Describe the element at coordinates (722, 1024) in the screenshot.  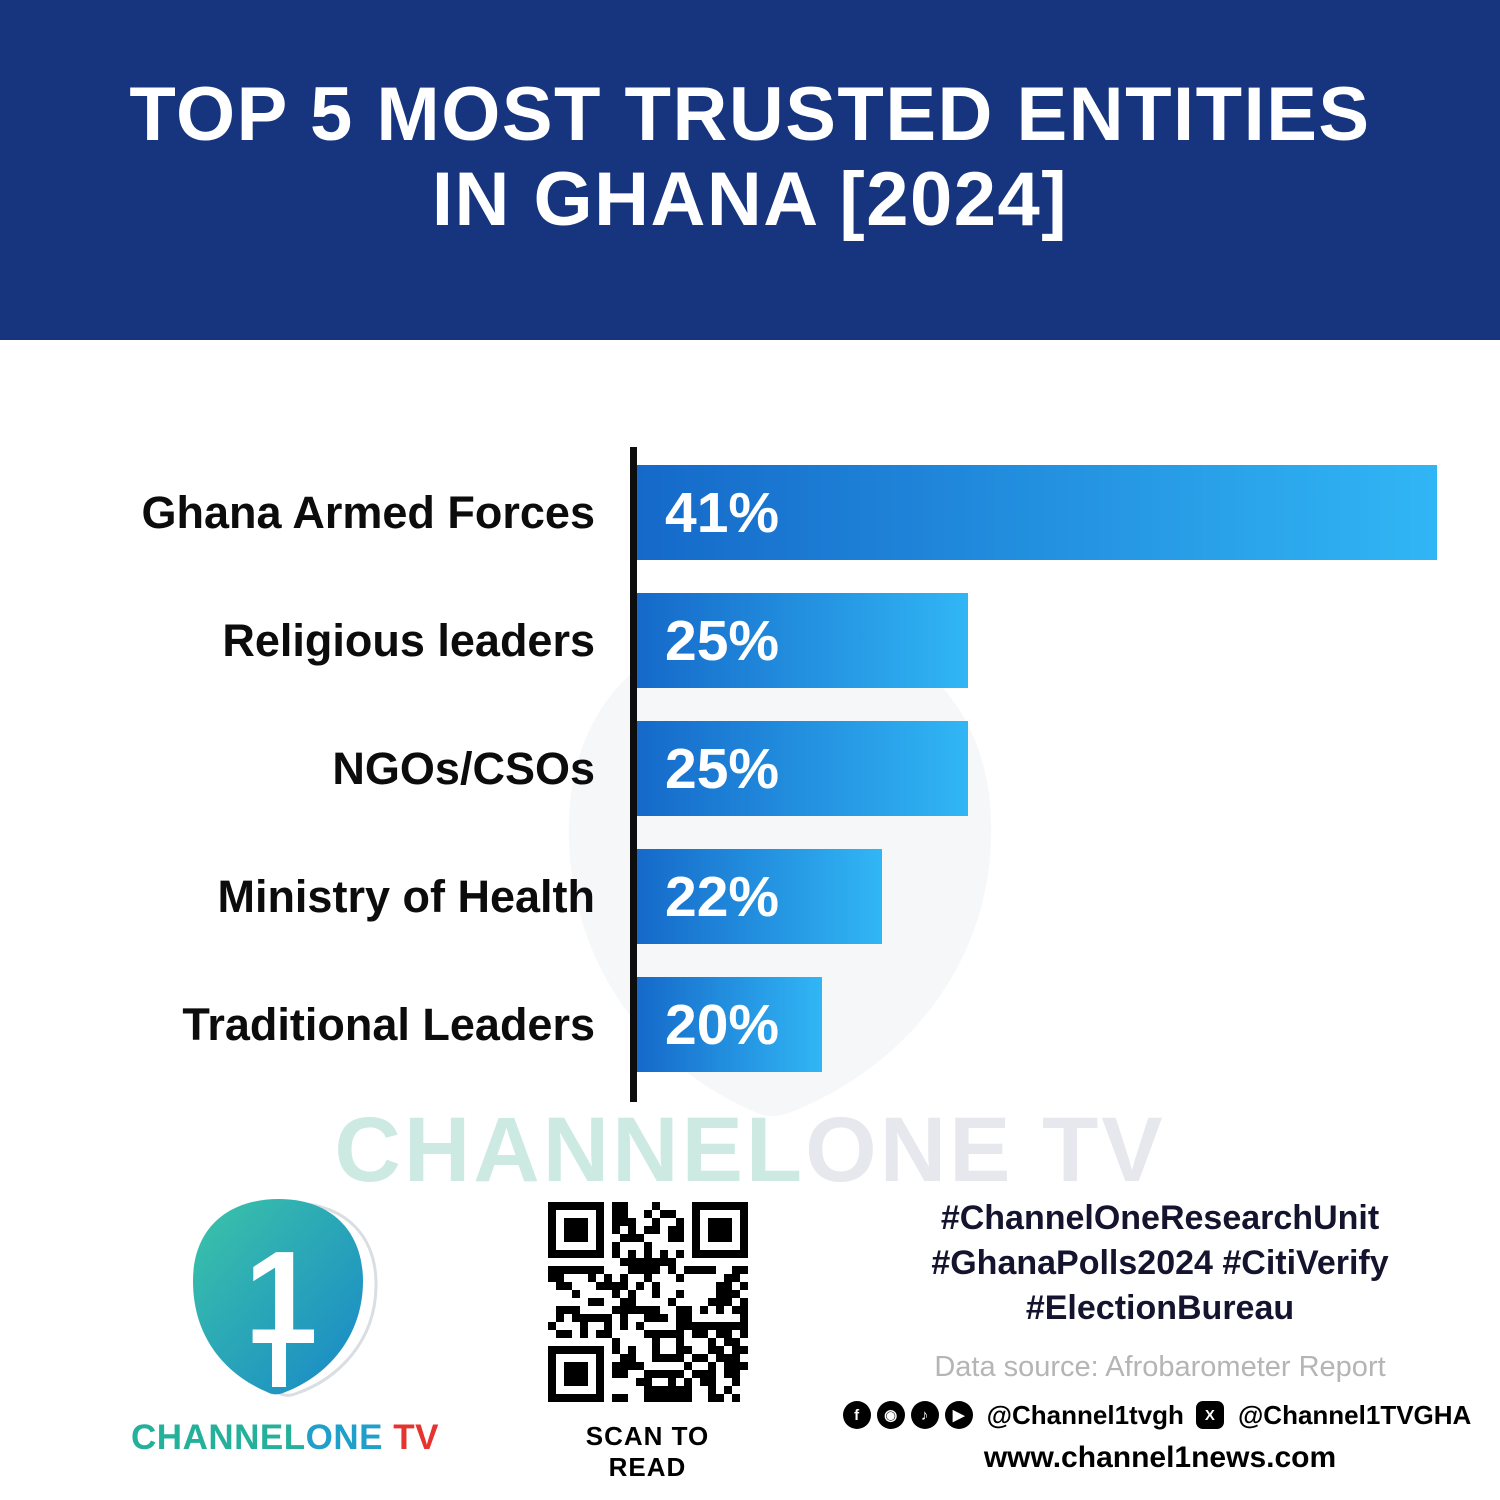
I see `bar-value: 20%` at that location.